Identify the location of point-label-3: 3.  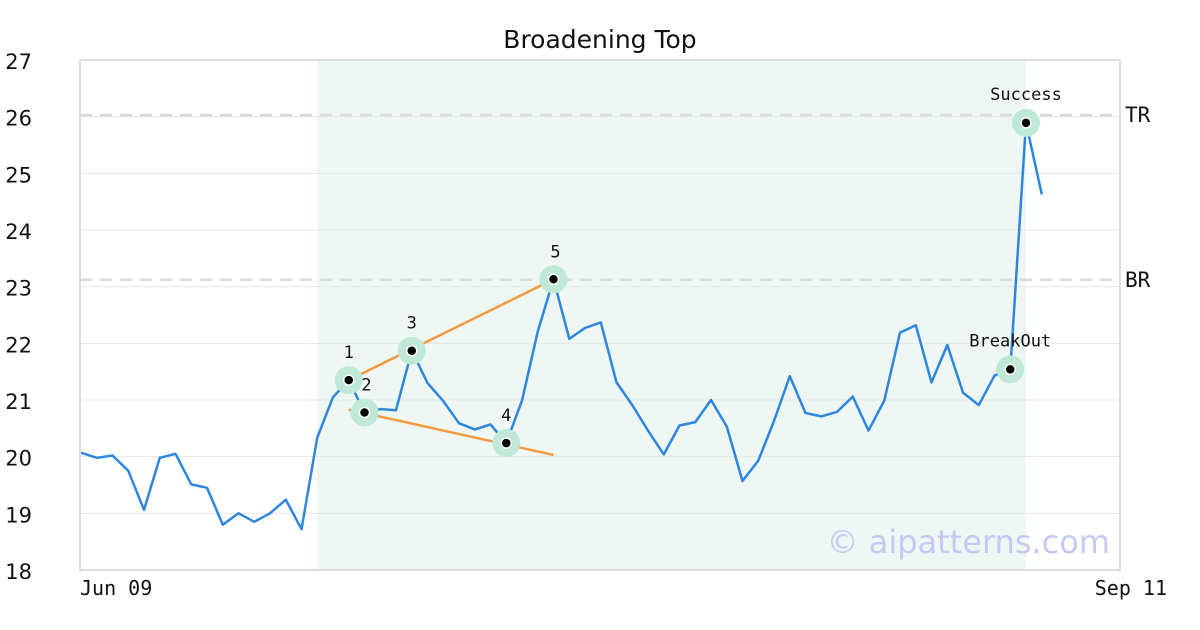
(412, 324).